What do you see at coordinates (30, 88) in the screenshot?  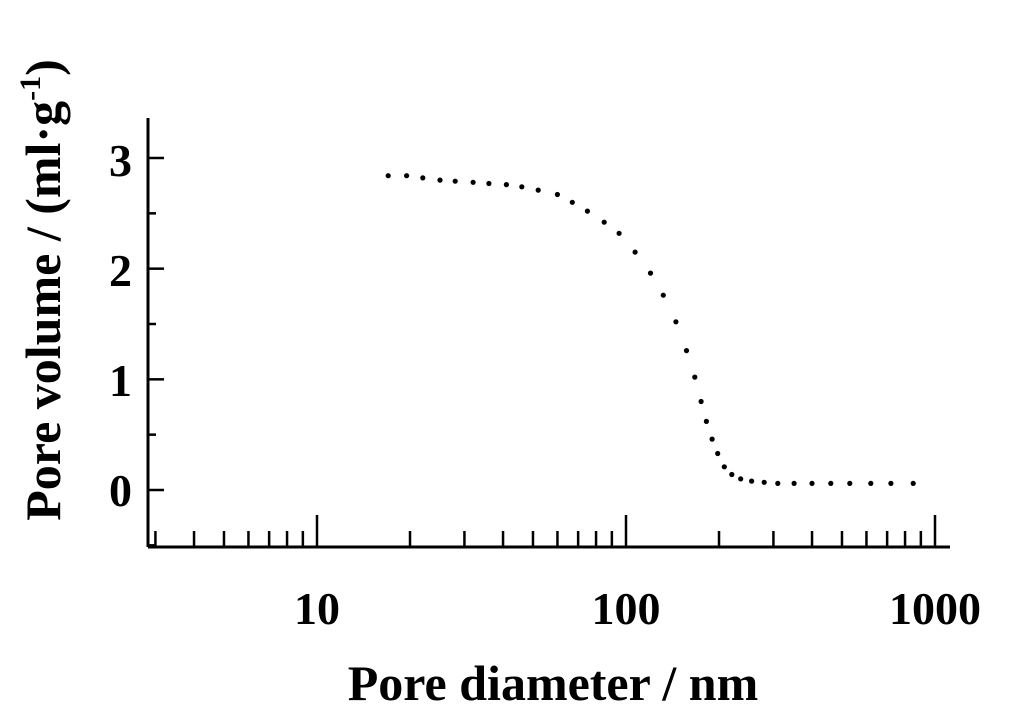 I see `y-axis-title-superscript: -1` at bounding box center [30, 88].